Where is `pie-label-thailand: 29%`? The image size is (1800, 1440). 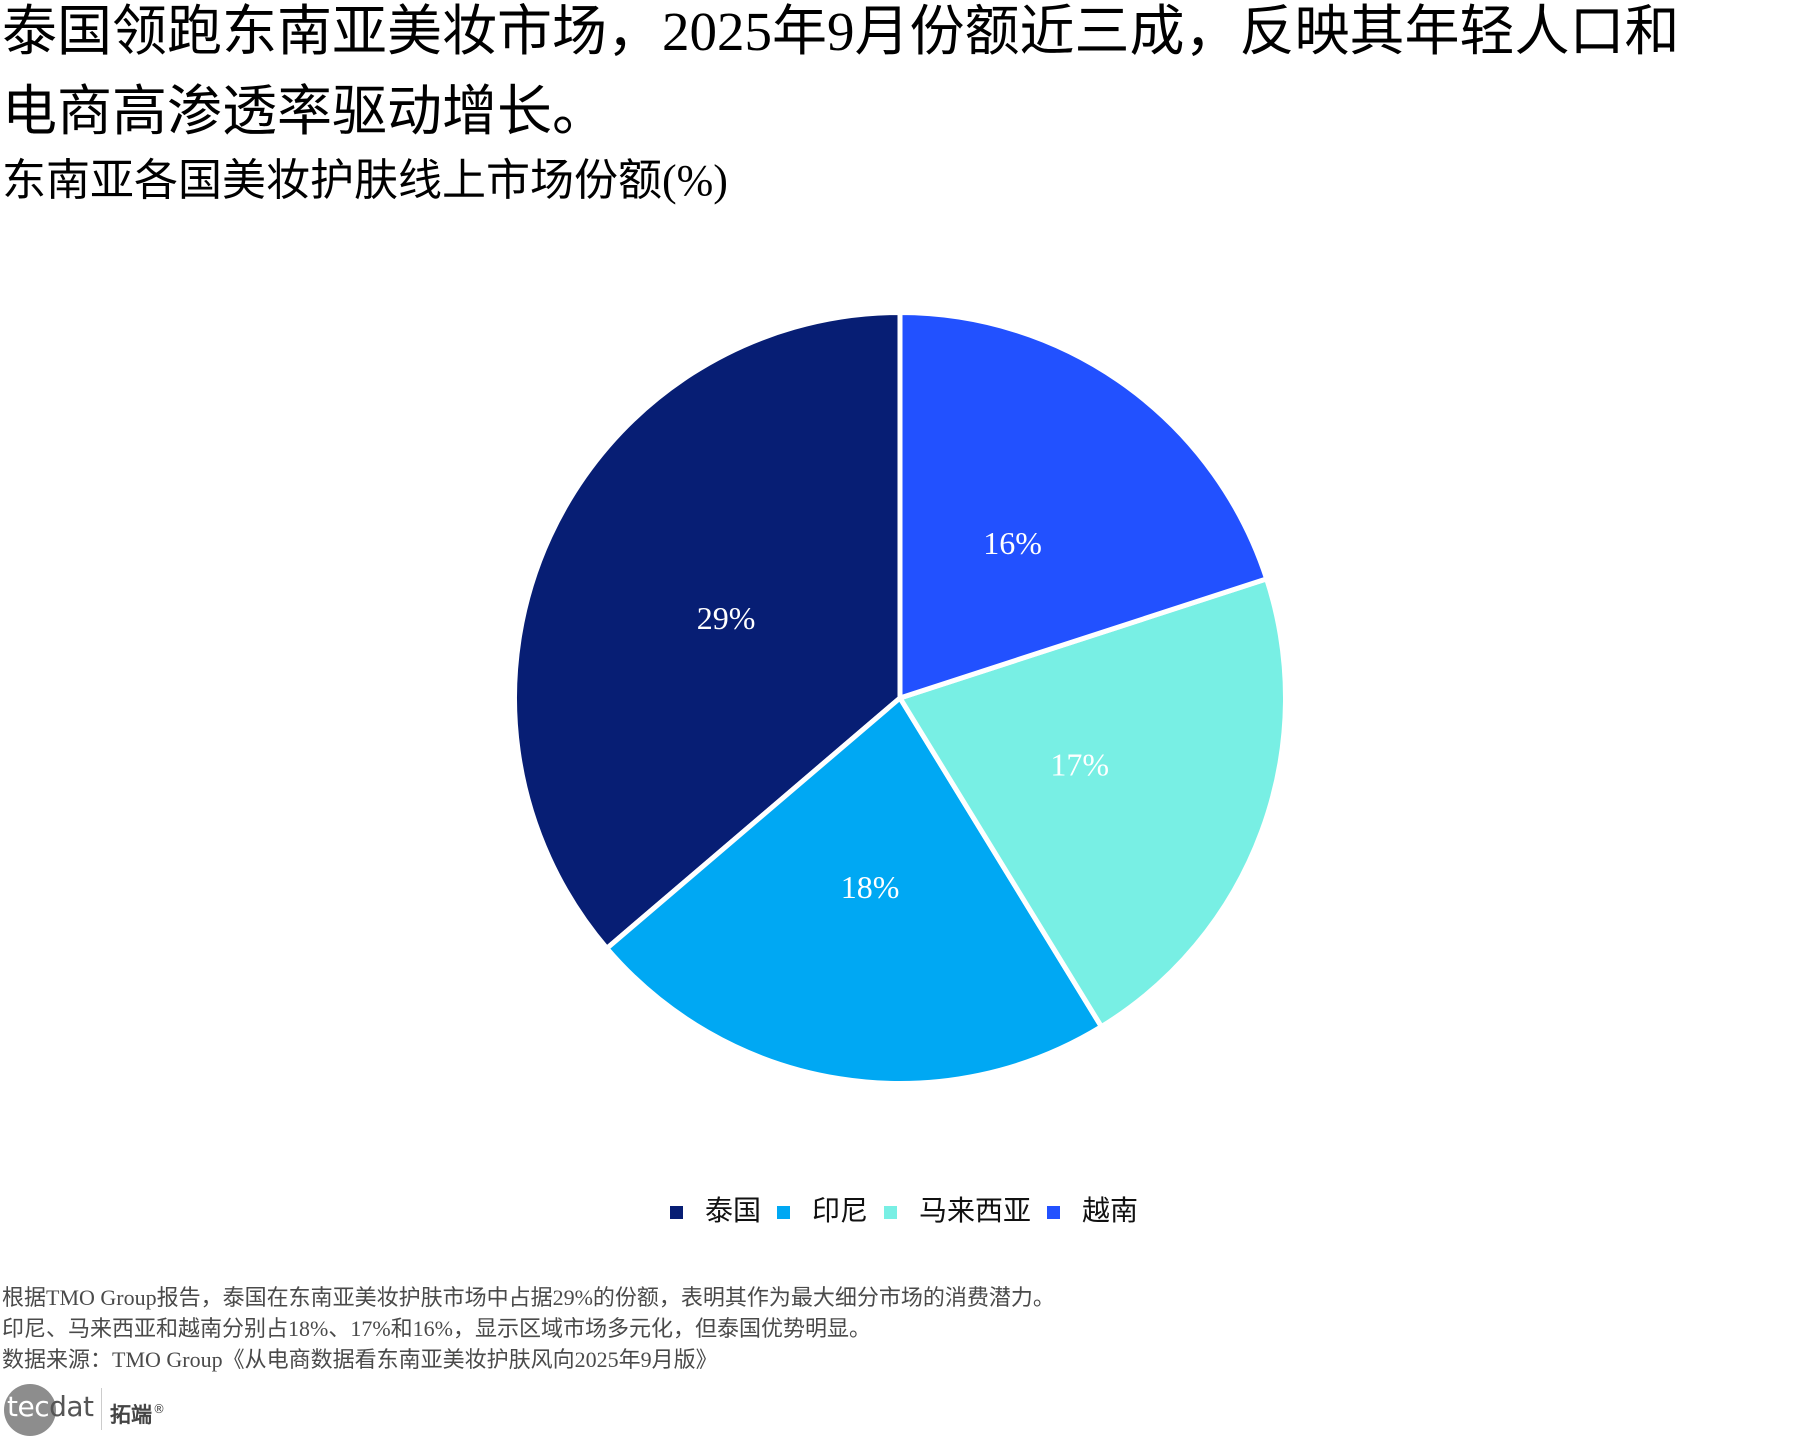
pie-label-thailand: 29% is located at coordinates (726, 618).